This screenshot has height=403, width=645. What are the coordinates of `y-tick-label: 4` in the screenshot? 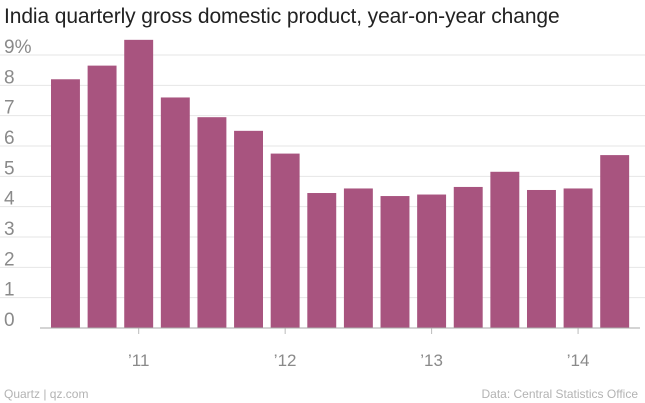 It's located at (9, 199).